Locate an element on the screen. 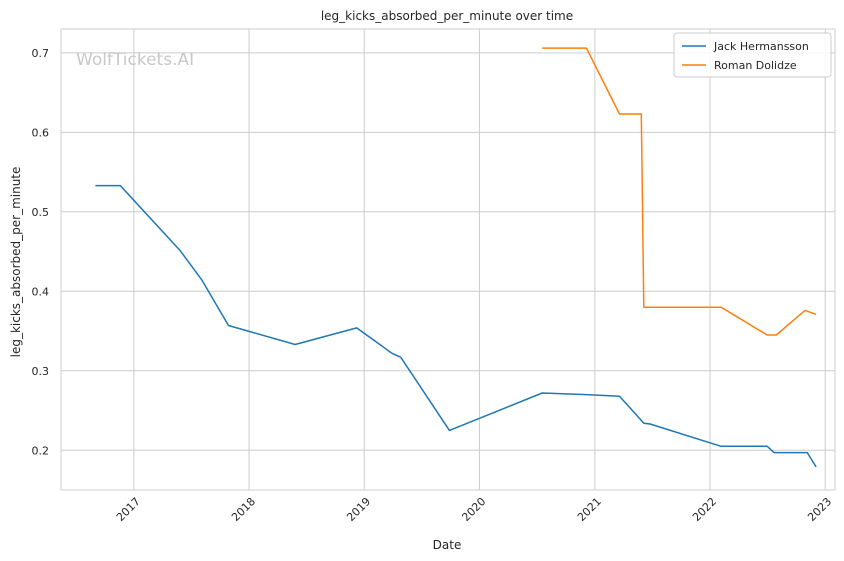  legend: Jack Hermansson Roman Dolidze is located at coordinates (752, 55).